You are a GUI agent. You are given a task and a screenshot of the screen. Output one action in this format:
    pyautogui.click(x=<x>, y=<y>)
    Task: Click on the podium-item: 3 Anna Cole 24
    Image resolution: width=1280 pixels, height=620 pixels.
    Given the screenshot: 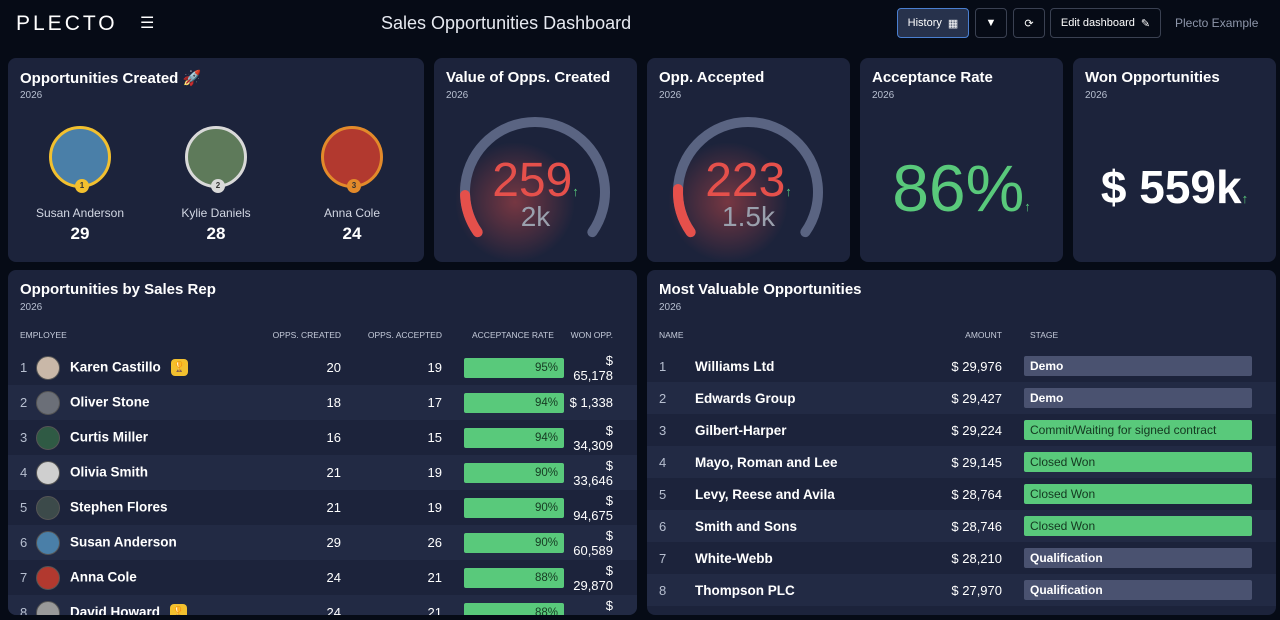 What is the action you would take?
    pyautogui.click(x=352, y=185)
    